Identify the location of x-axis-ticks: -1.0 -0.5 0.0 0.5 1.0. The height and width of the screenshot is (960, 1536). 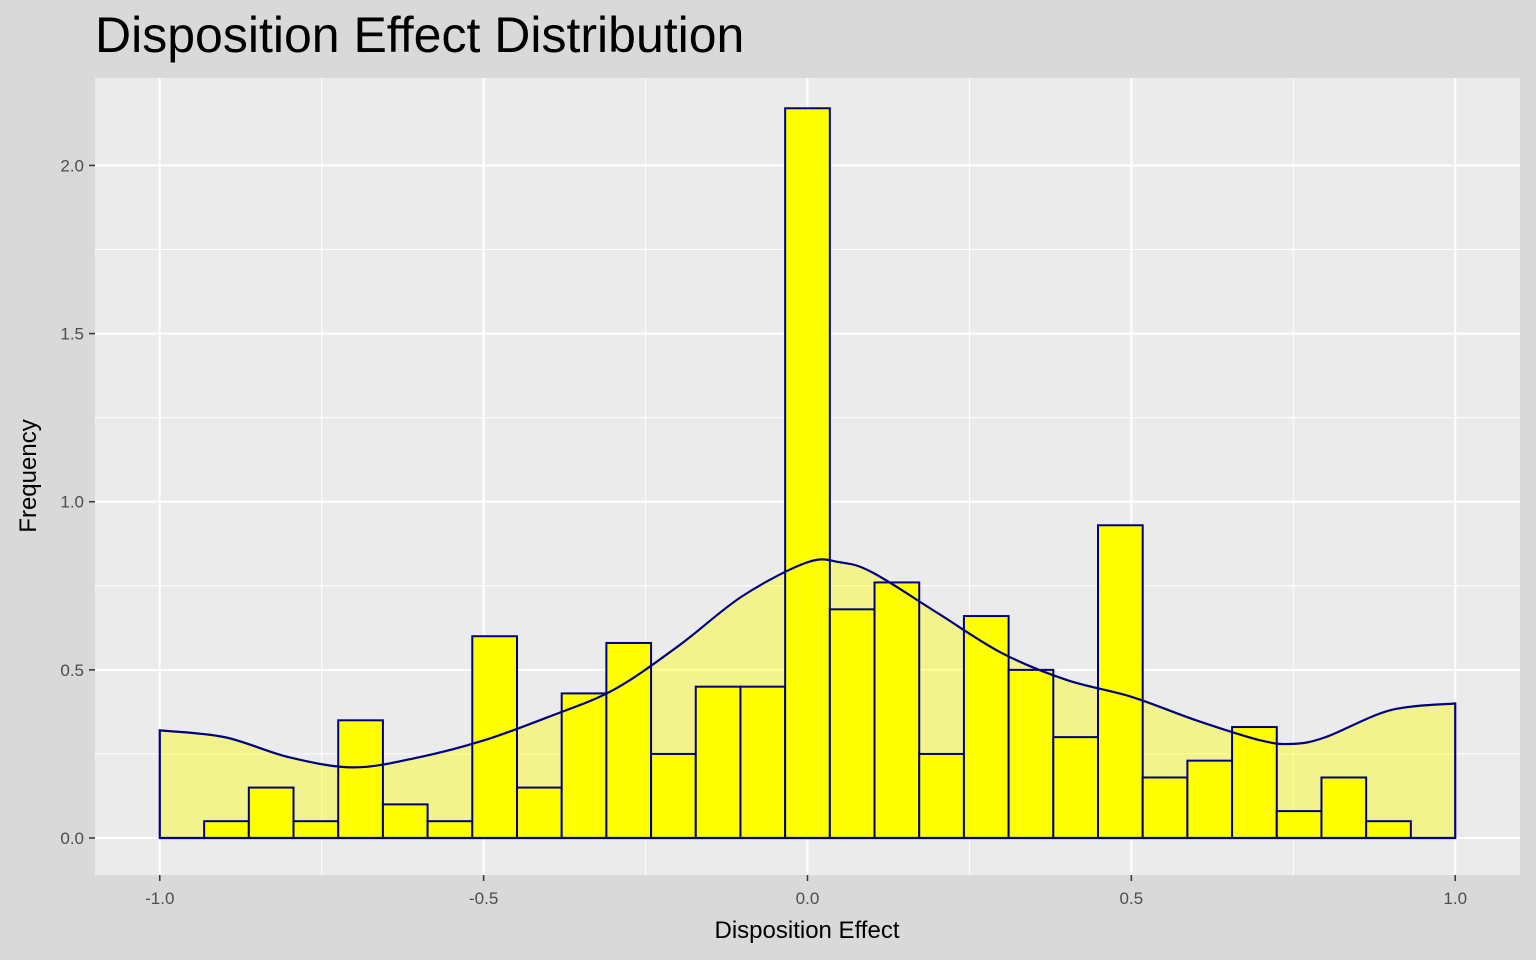
(806, 891).